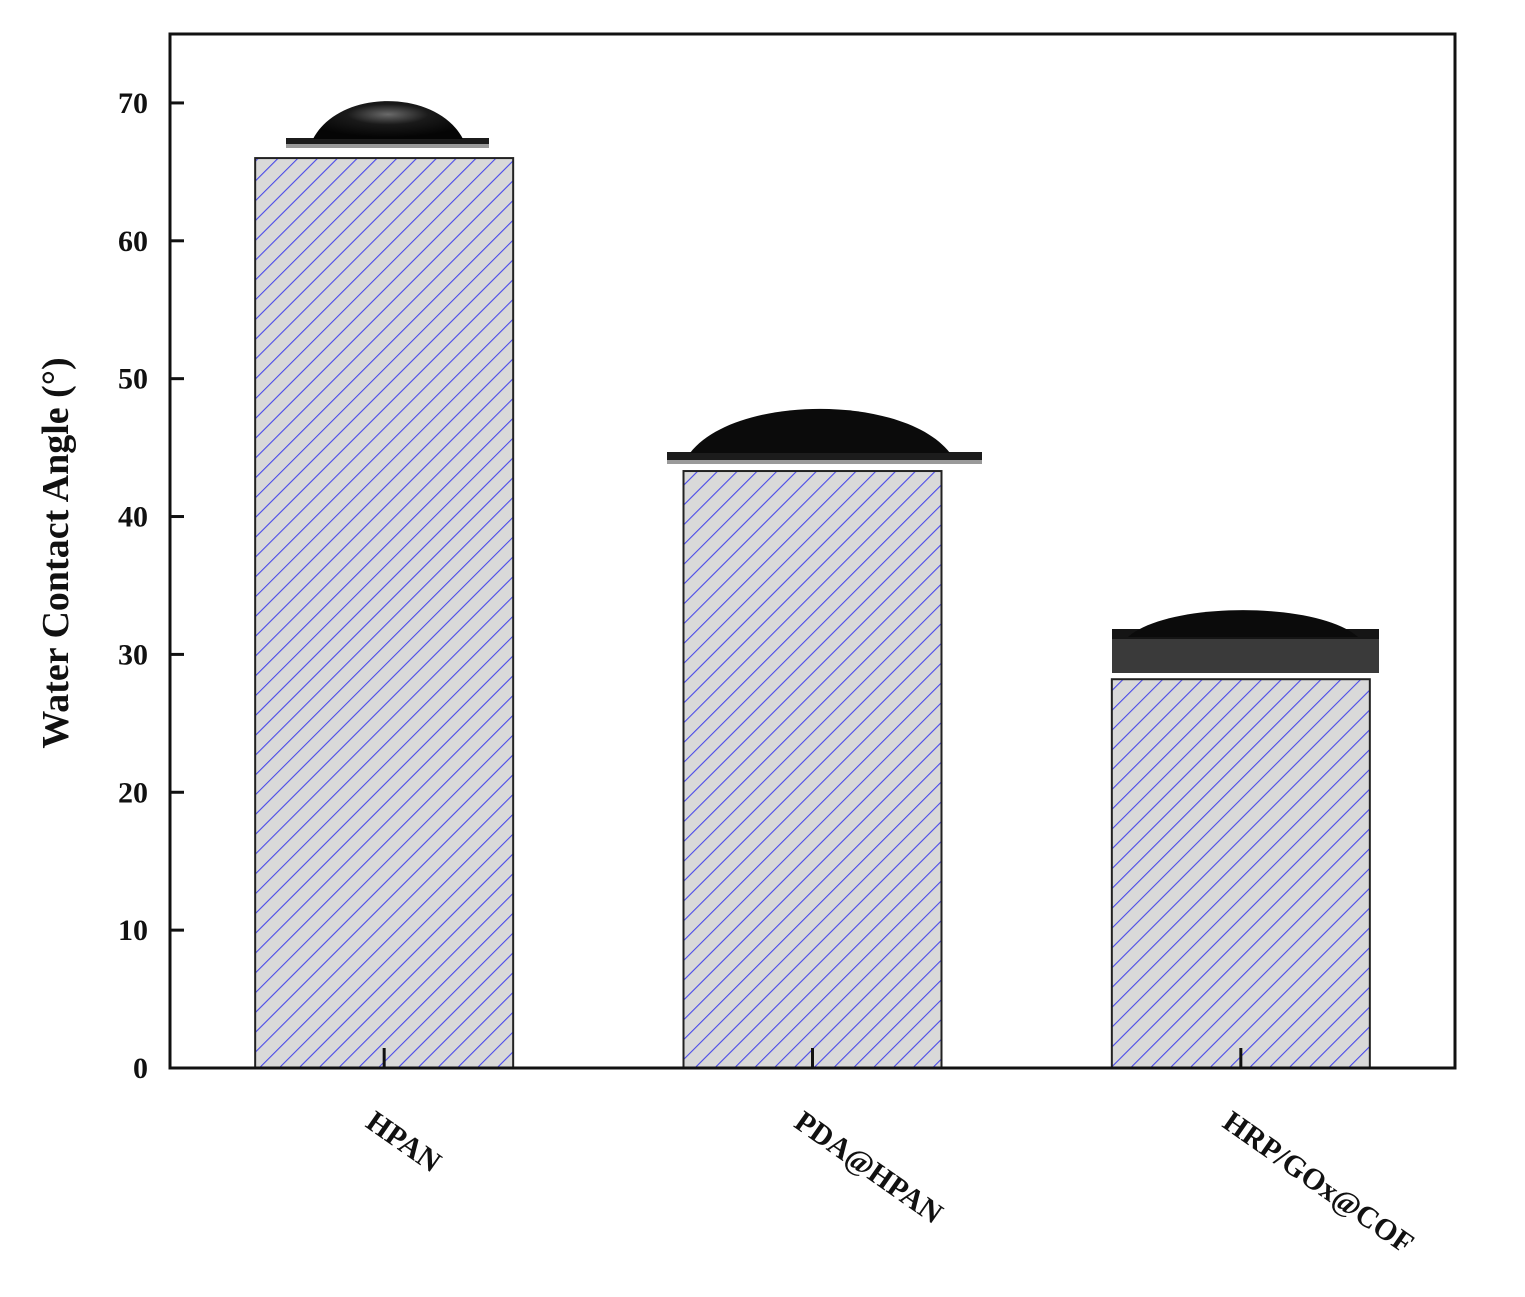 This screenshot has width=1525, height=1297. I want to click on x-tick-label: HPAN, so click(403, 1142).